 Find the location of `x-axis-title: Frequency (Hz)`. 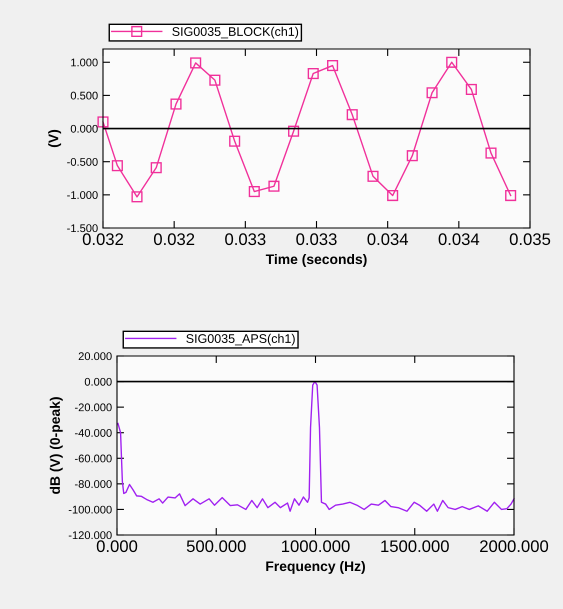

x-axis-title: Frequency (Hz) is located at coordinates (315, 567).